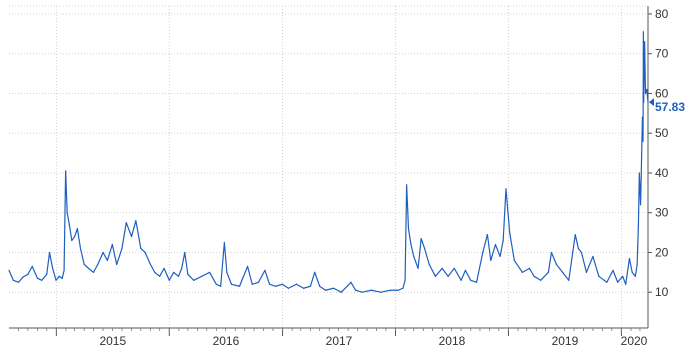 This screenshot has width=694, height=355. What do you see at coordinates (662, 54) in the screenshot?
I see `y-tick-label: 70` at bounding box center [662, 54].